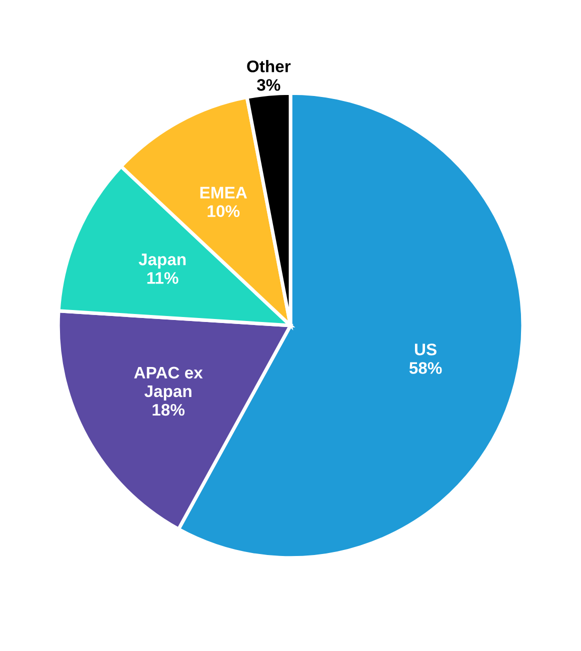  What do you see at coordinates (162, 261) in the screenshot?
I see `slice-label: Japan` at bounding box center [162, 261].